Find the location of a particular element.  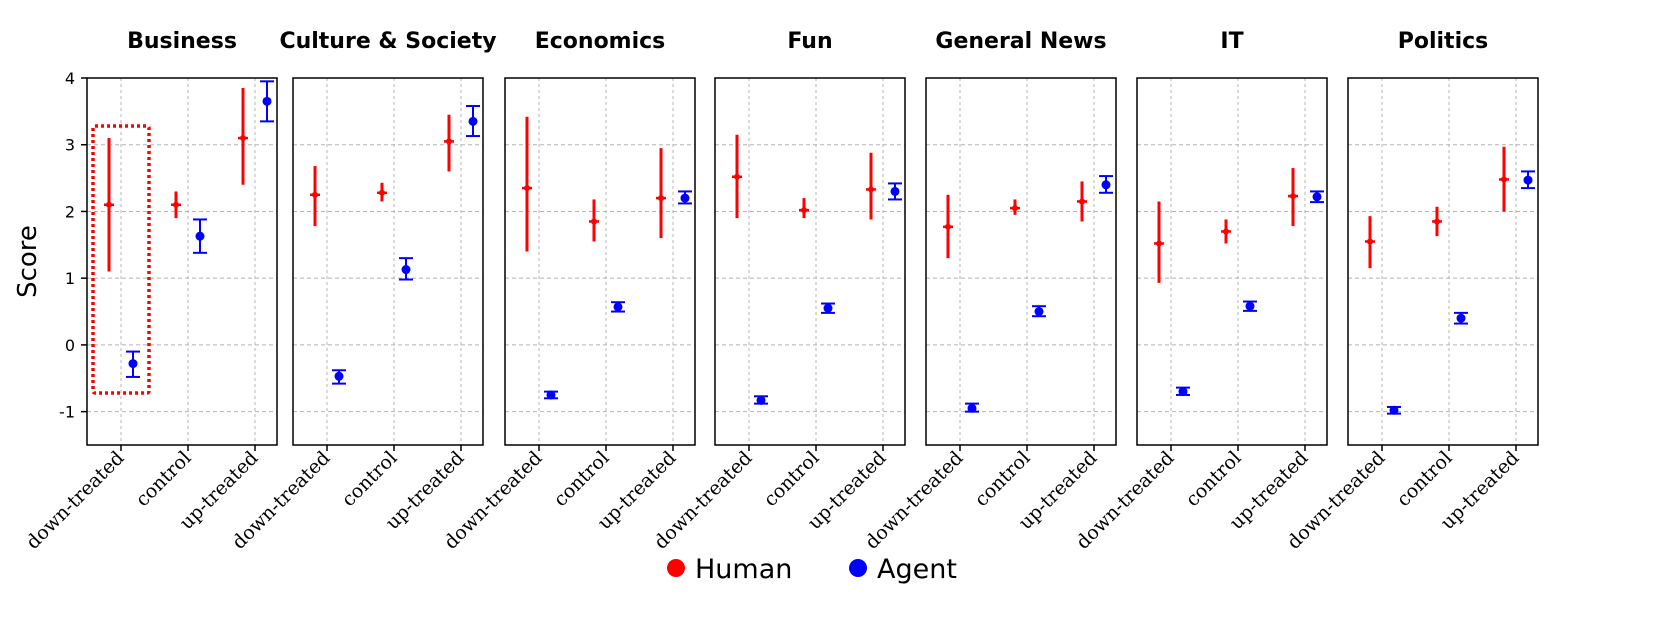

panel-title: Economics is located at coordinates (600, 41).